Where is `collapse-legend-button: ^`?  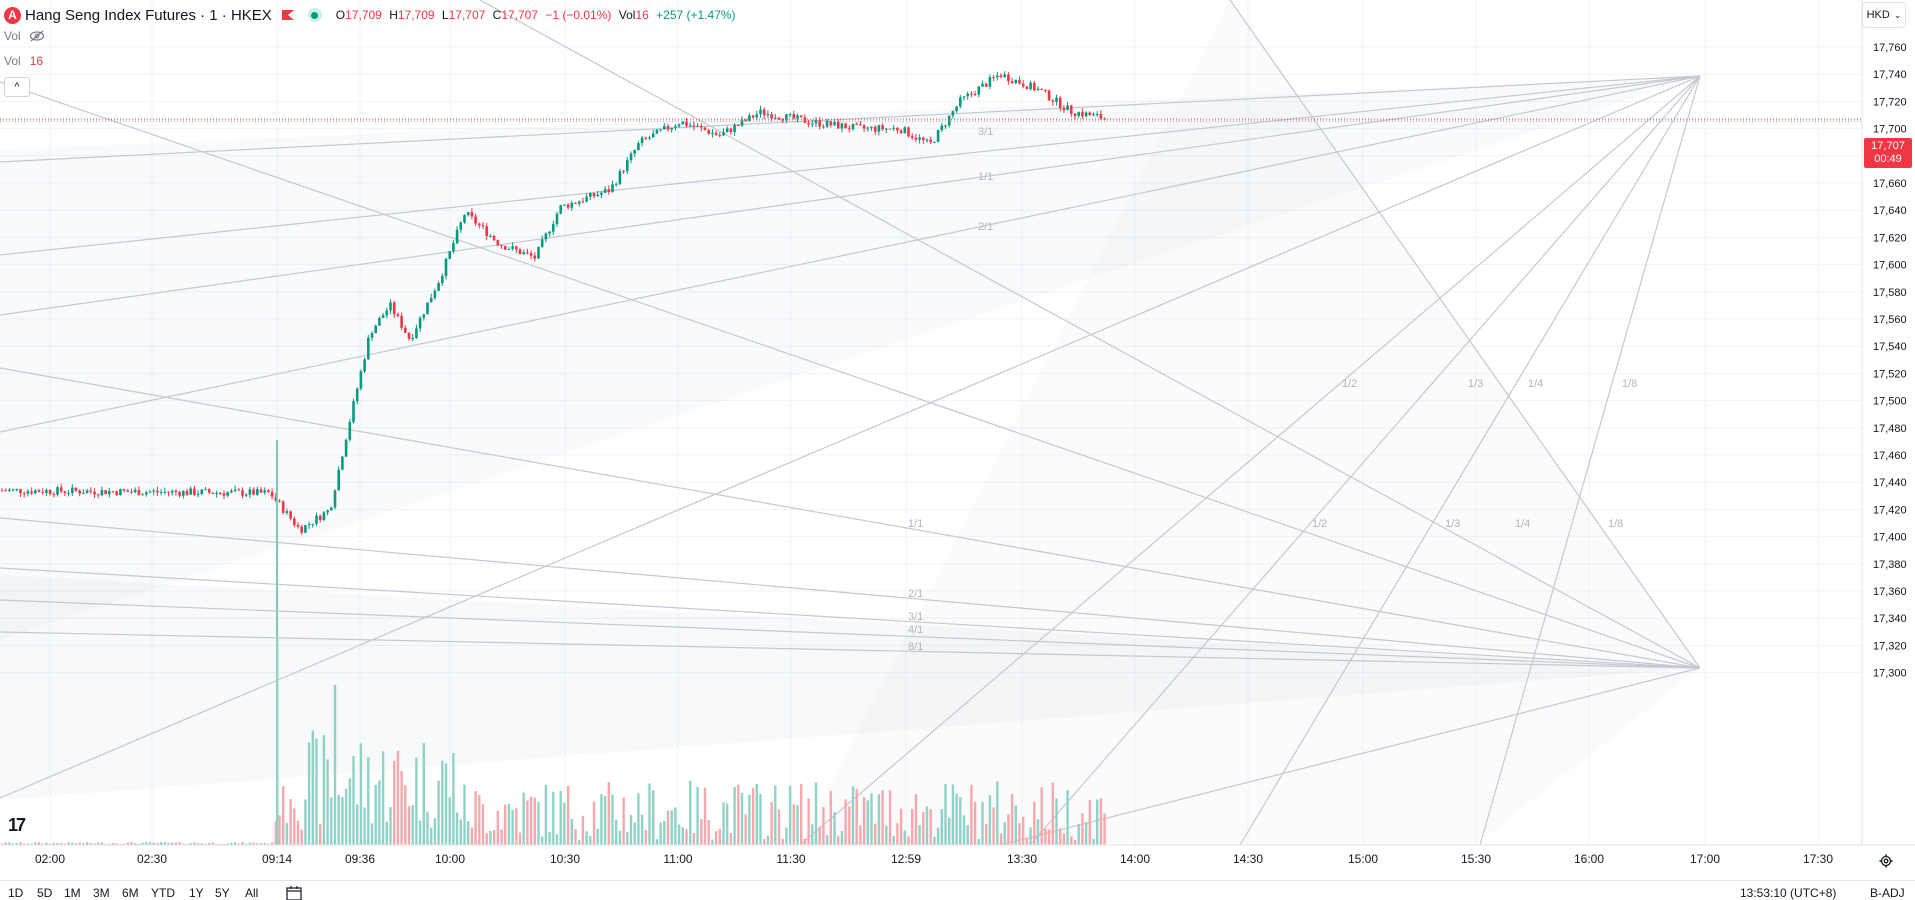
collapse-legend-button: ^ is located at coordinates (17, 87).